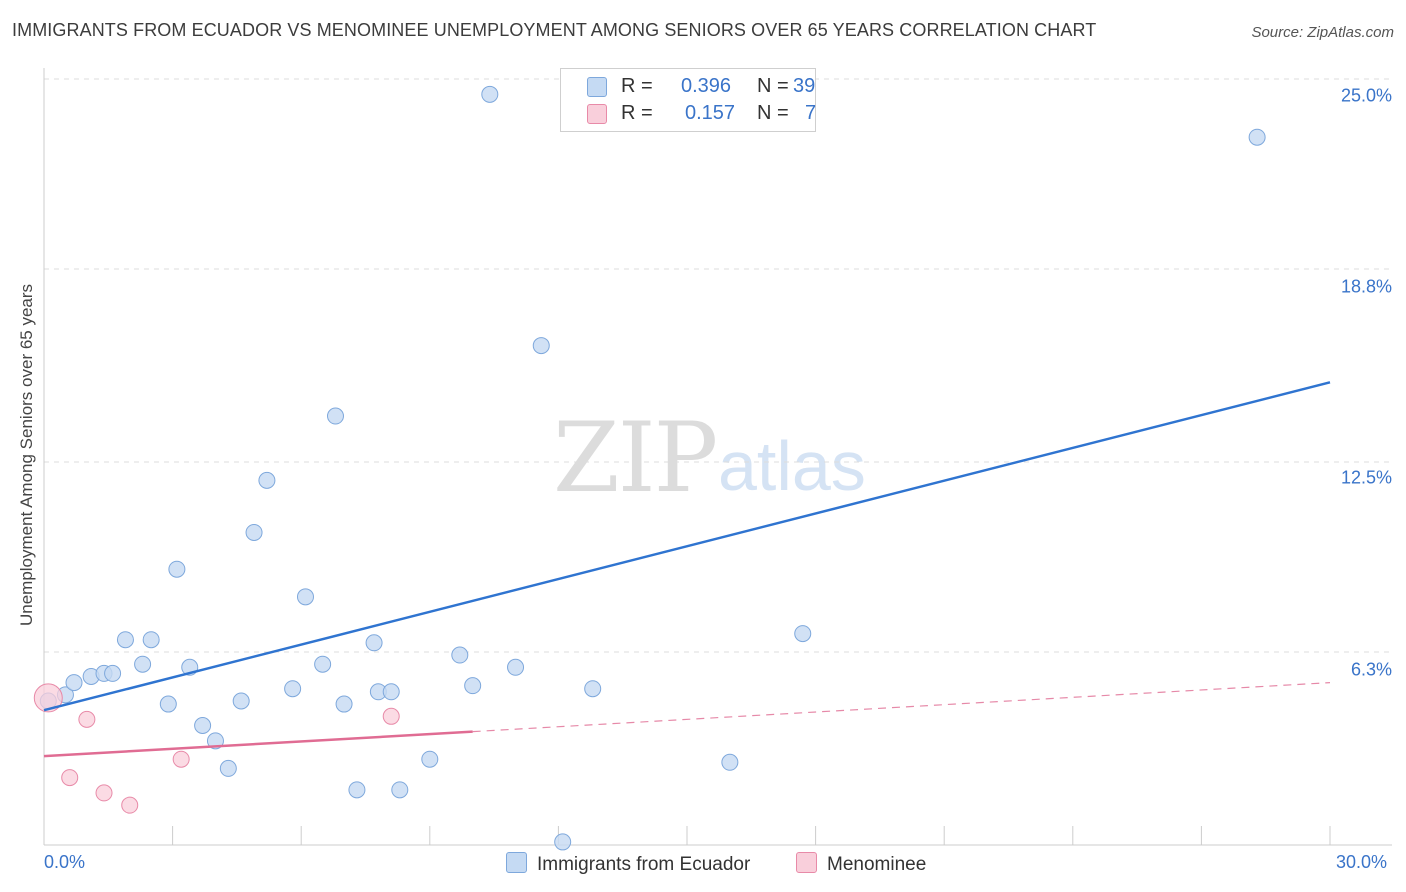  What do you see at coordinates (1322, 32) in the screenshot?
I see `source-label: Source: ZipAtlas.com` at bounding box center [1322, 32].